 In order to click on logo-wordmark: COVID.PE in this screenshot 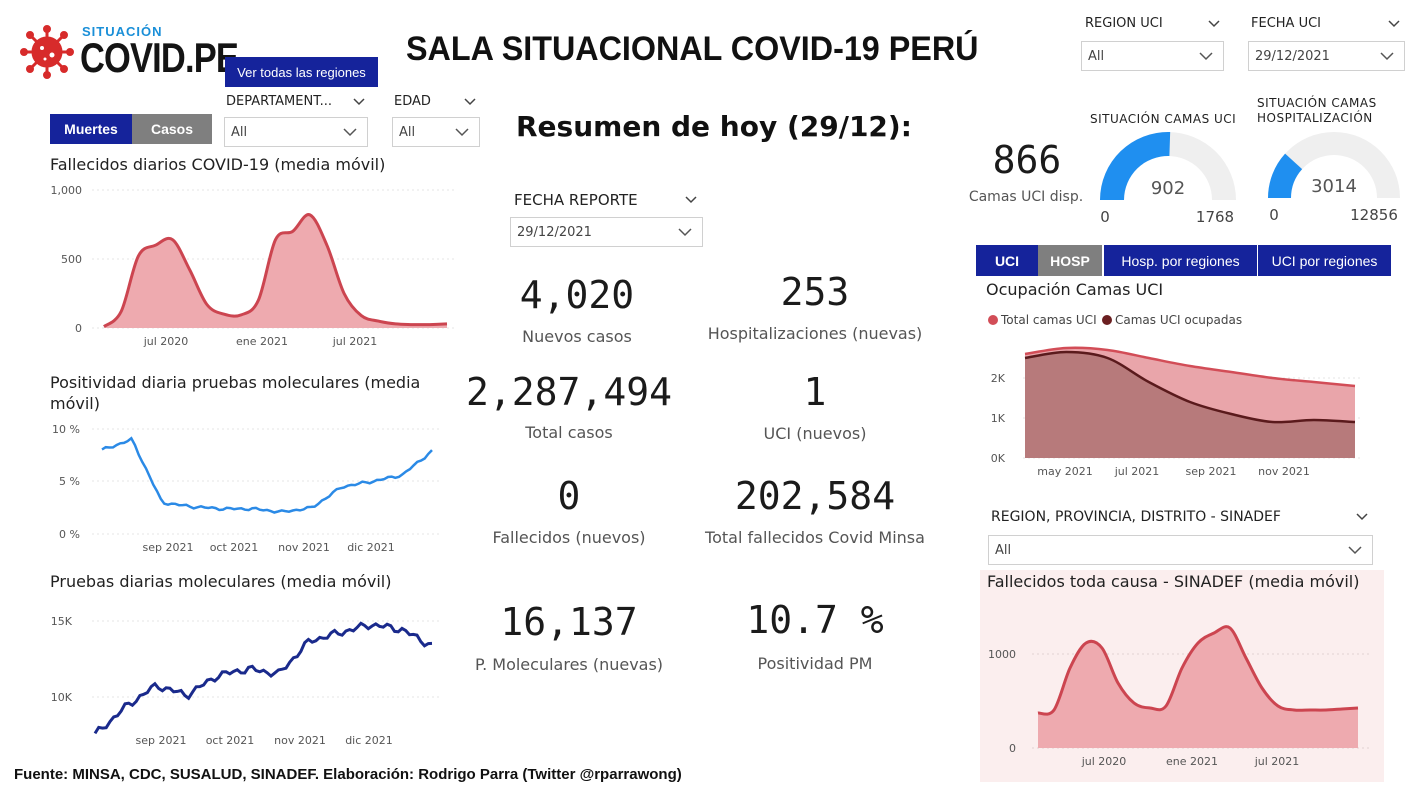, I will do `click(159, 57)`.